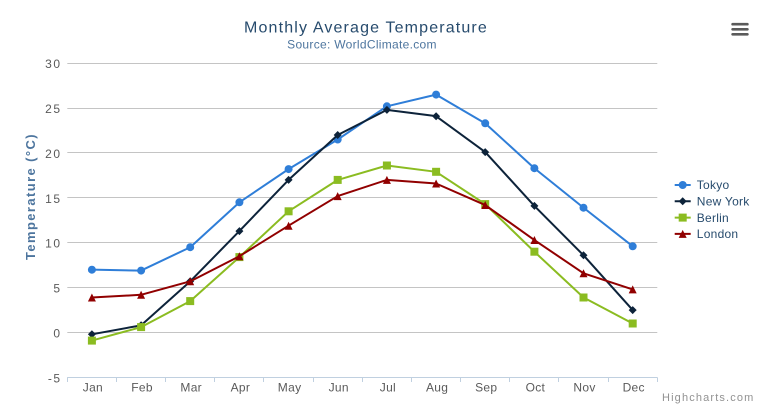 The width and height of the screenshot is (769, 416). What do you see at coordinates (57, 334) in the screenshot?
I see `svg-text: 0` at bounding box center [57, 334].